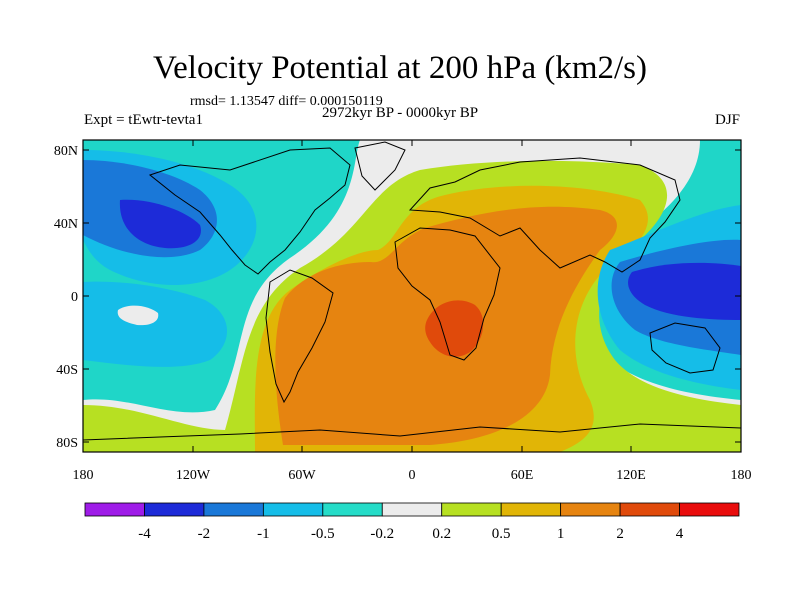 Image resolution: width=800 pixels, height=600 pixels. I want to click on stats-line: rmsd= 1.13547 diff= 0.000150119, so click(286, 101).